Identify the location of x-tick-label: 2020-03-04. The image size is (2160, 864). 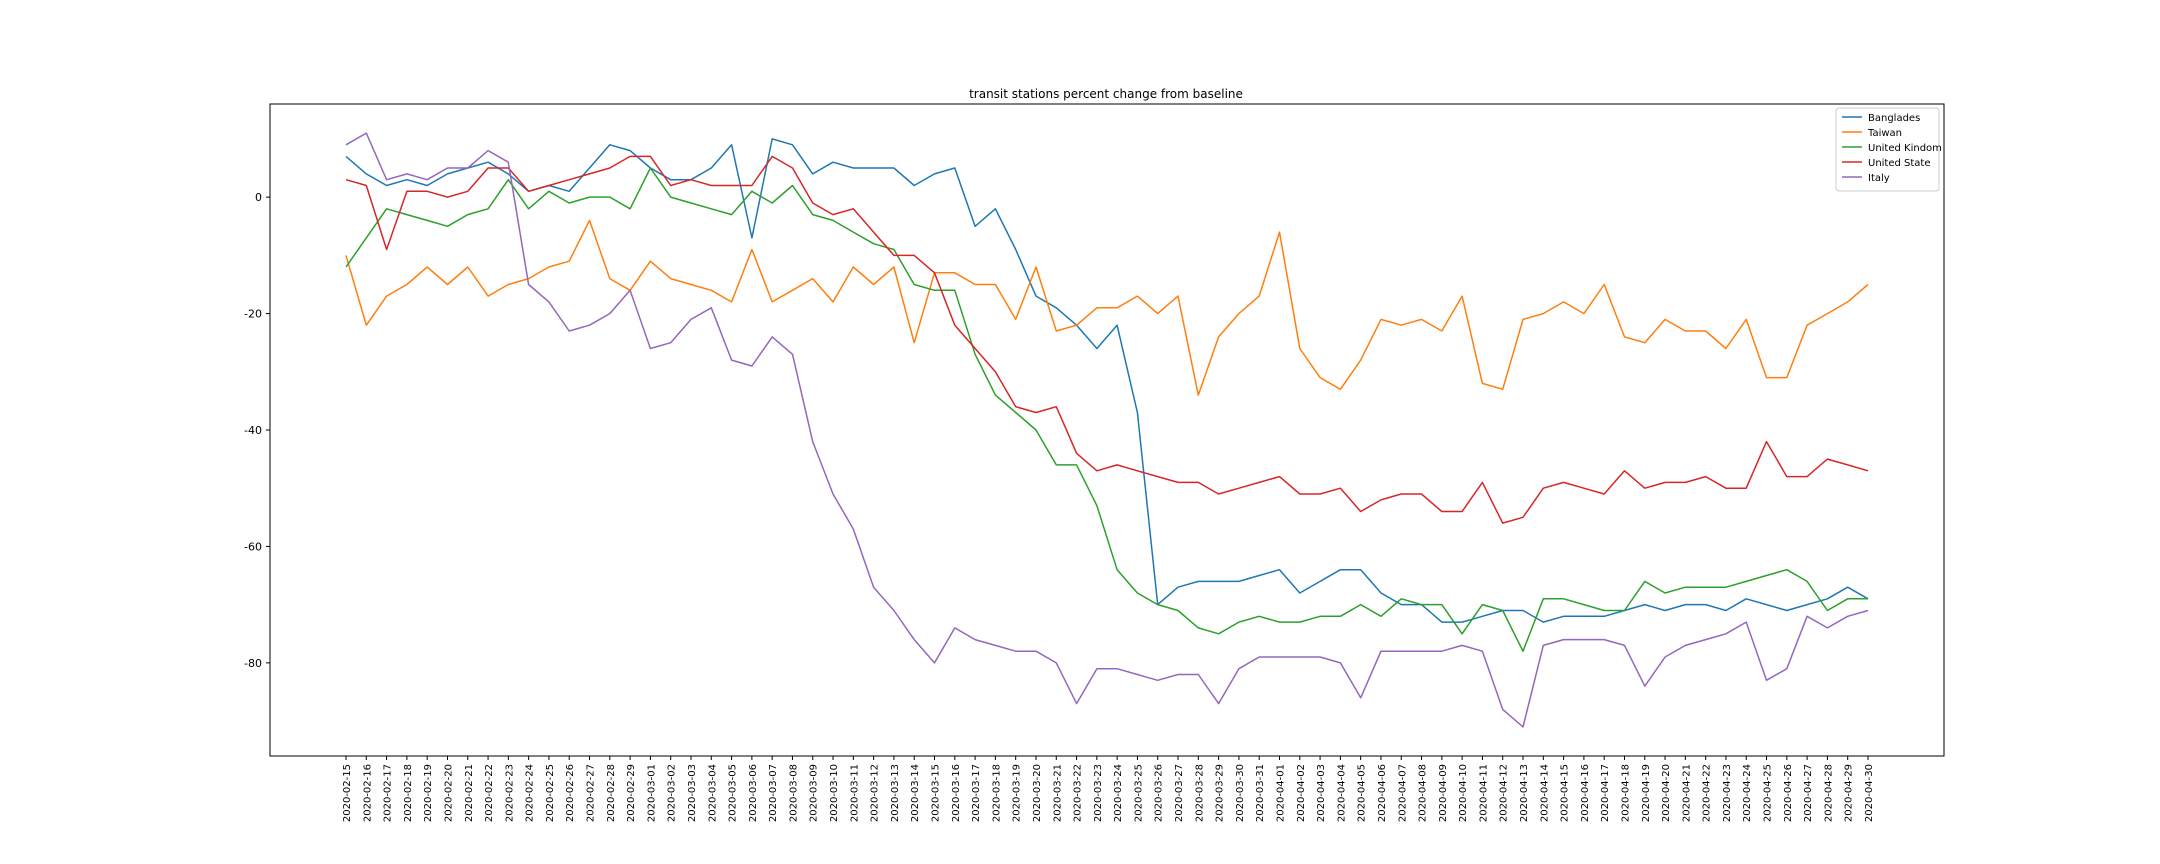
(712, 793).